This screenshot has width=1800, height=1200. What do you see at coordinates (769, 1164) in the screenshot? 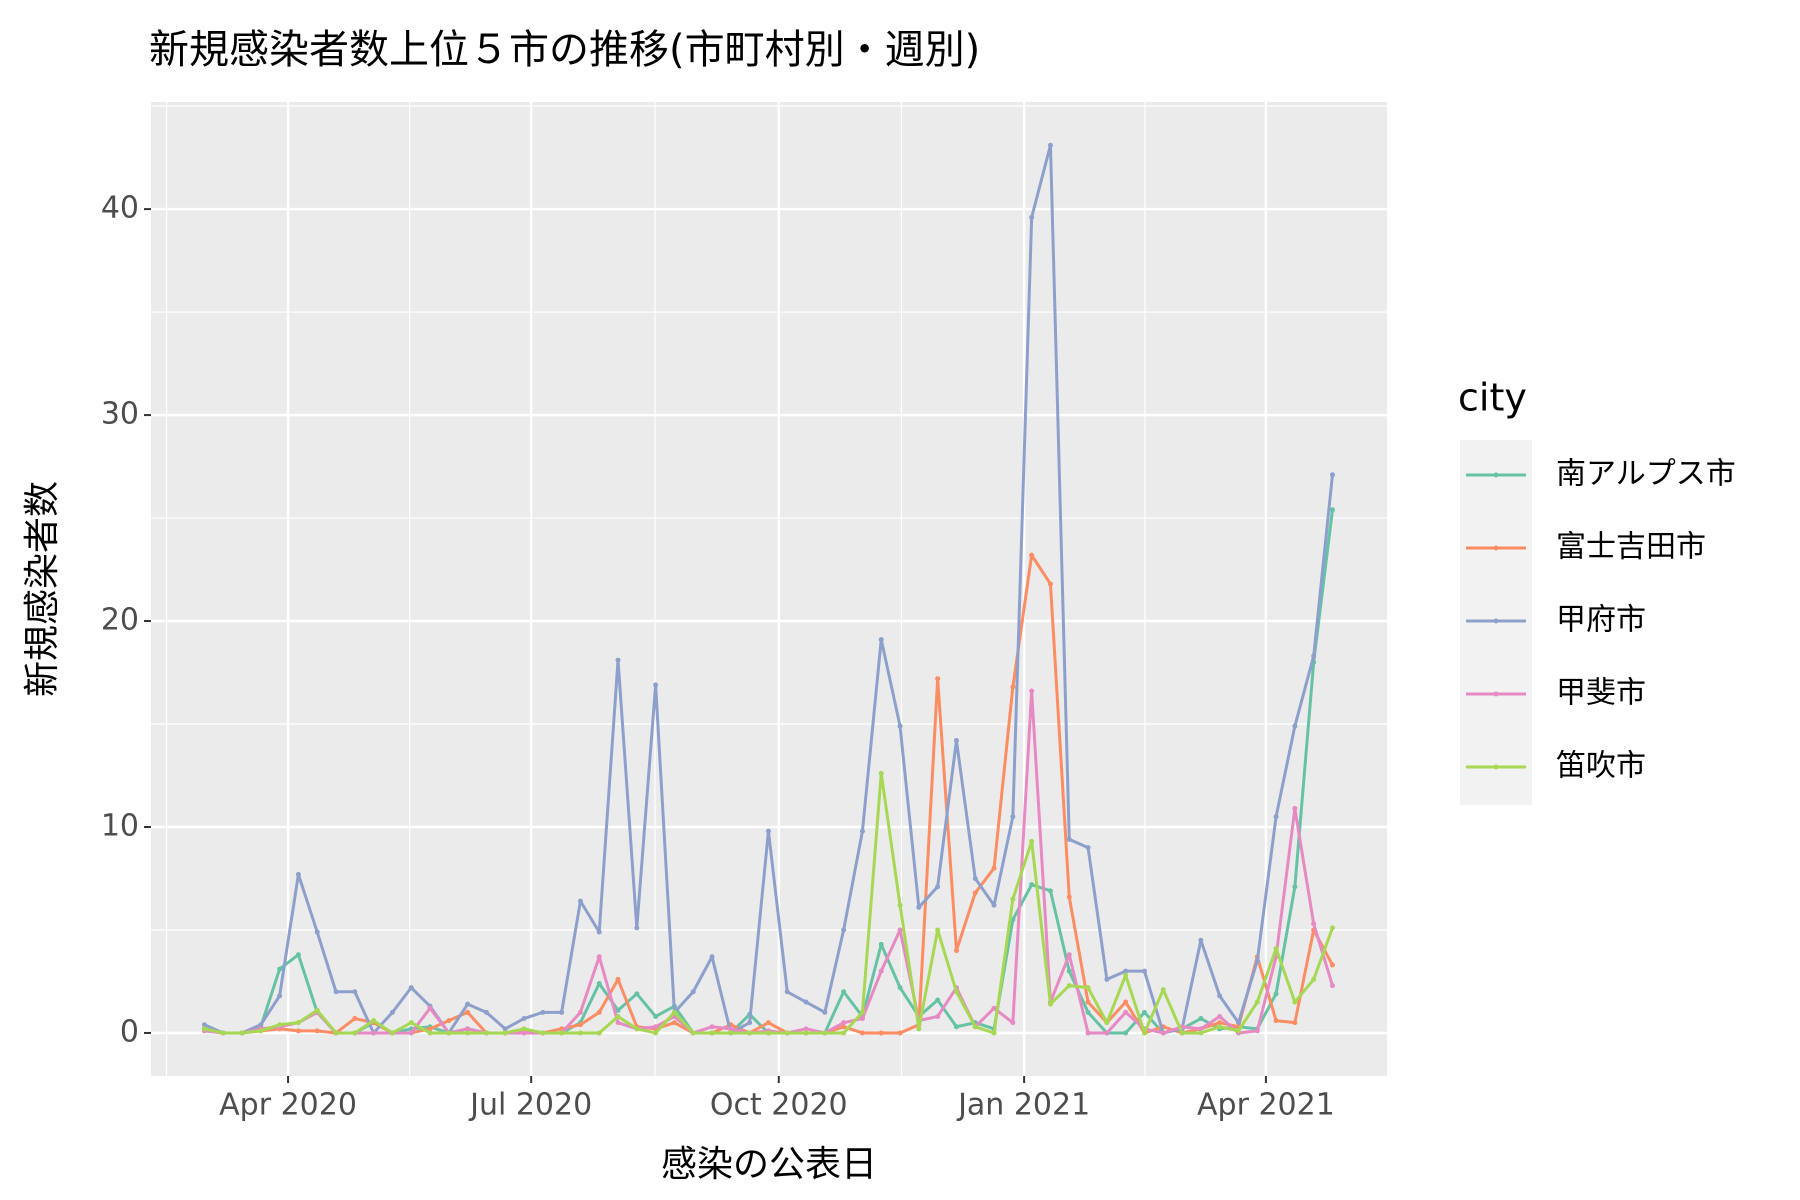
I see `x-axis-label: 感染の公表日` at bounding box center [769, 1164].